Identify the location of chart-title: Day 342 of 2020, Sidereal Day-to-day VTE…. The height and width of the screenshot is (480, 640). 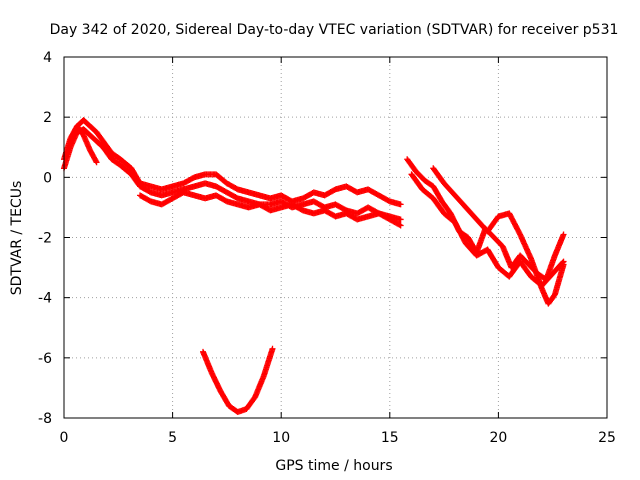
(334, 30).